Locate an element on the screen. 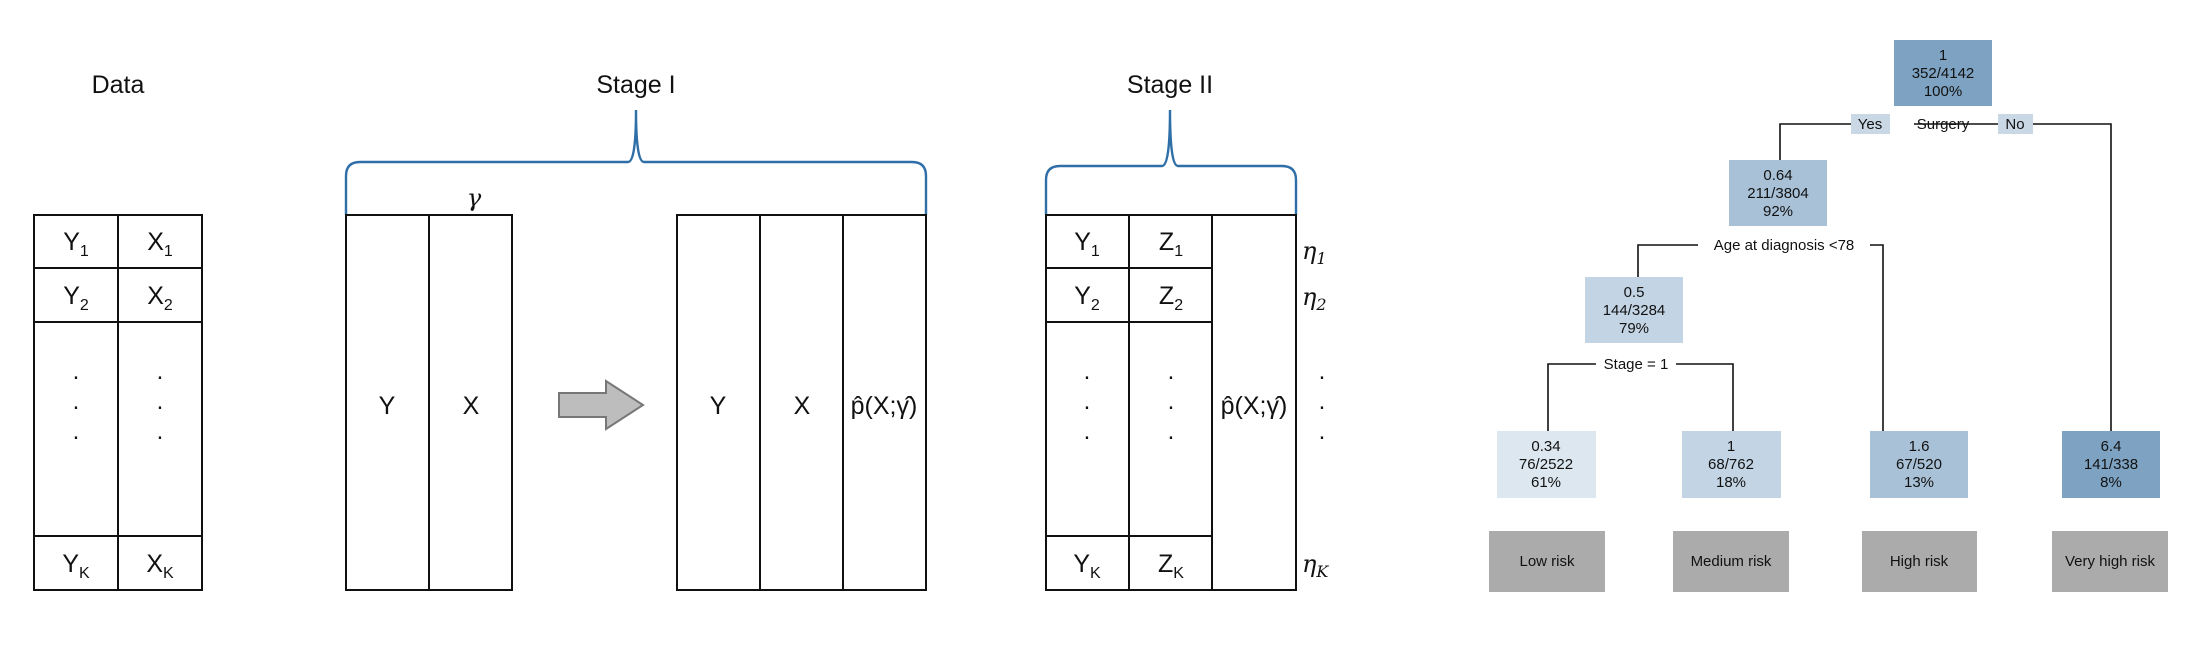 The width and height of the screenshot is (2202, 663). stage2-cell-yk: YK is located at coordinates (1087, 566).